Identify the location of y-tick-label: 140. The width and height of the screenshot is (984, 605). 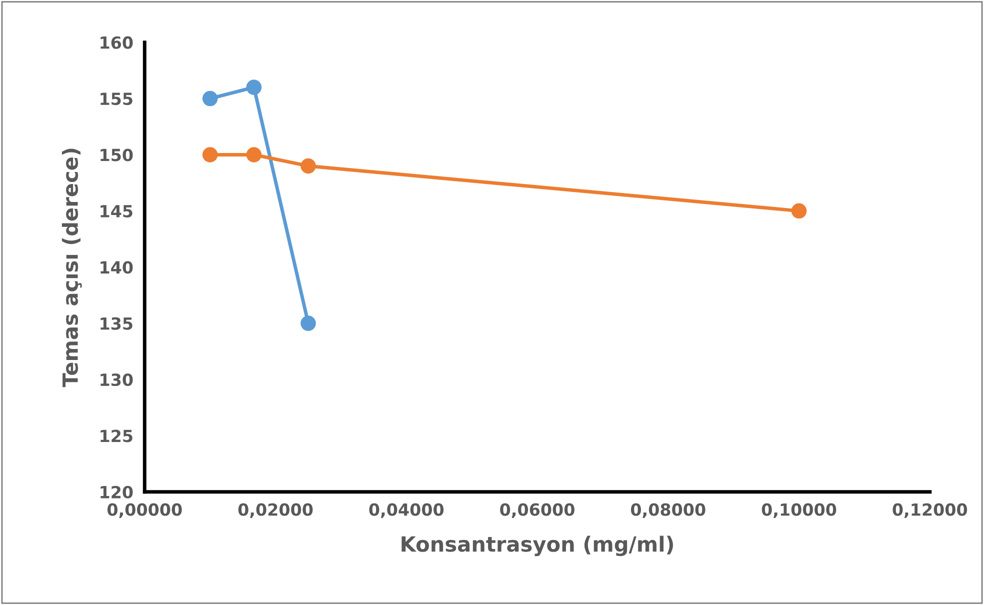
(116, 267).